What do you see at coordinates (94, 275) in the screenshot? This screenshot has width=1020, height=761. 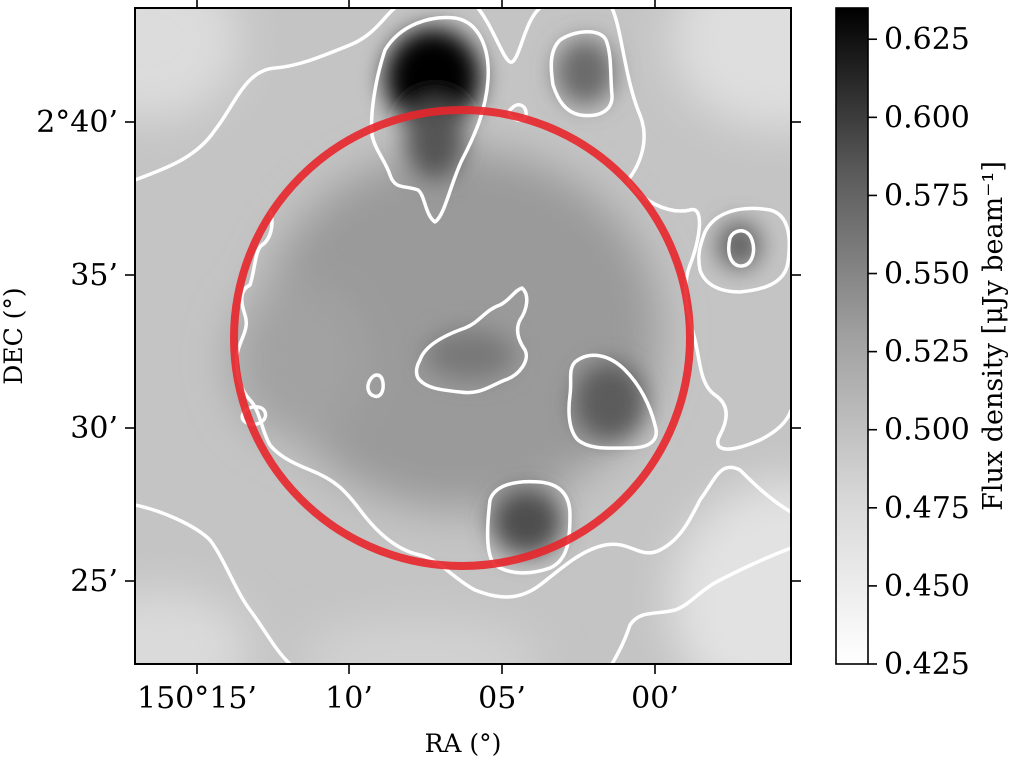 I see `y-tick-label: 35’` at bounding box center [94, 275].